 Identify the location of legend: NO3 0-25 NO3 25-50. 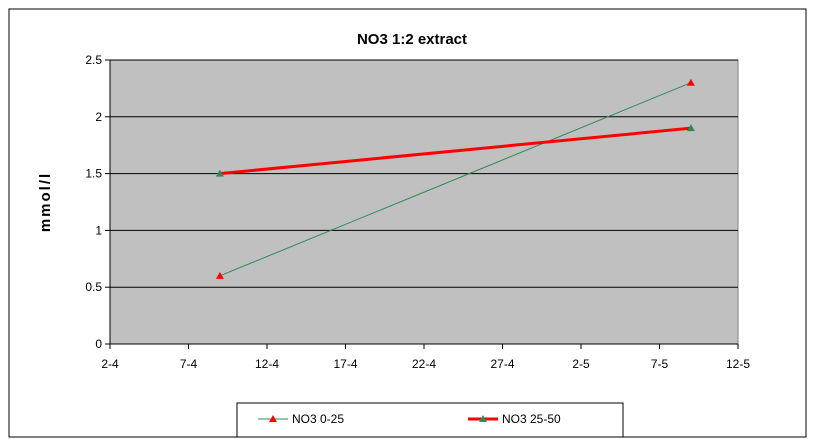
(430, 420).